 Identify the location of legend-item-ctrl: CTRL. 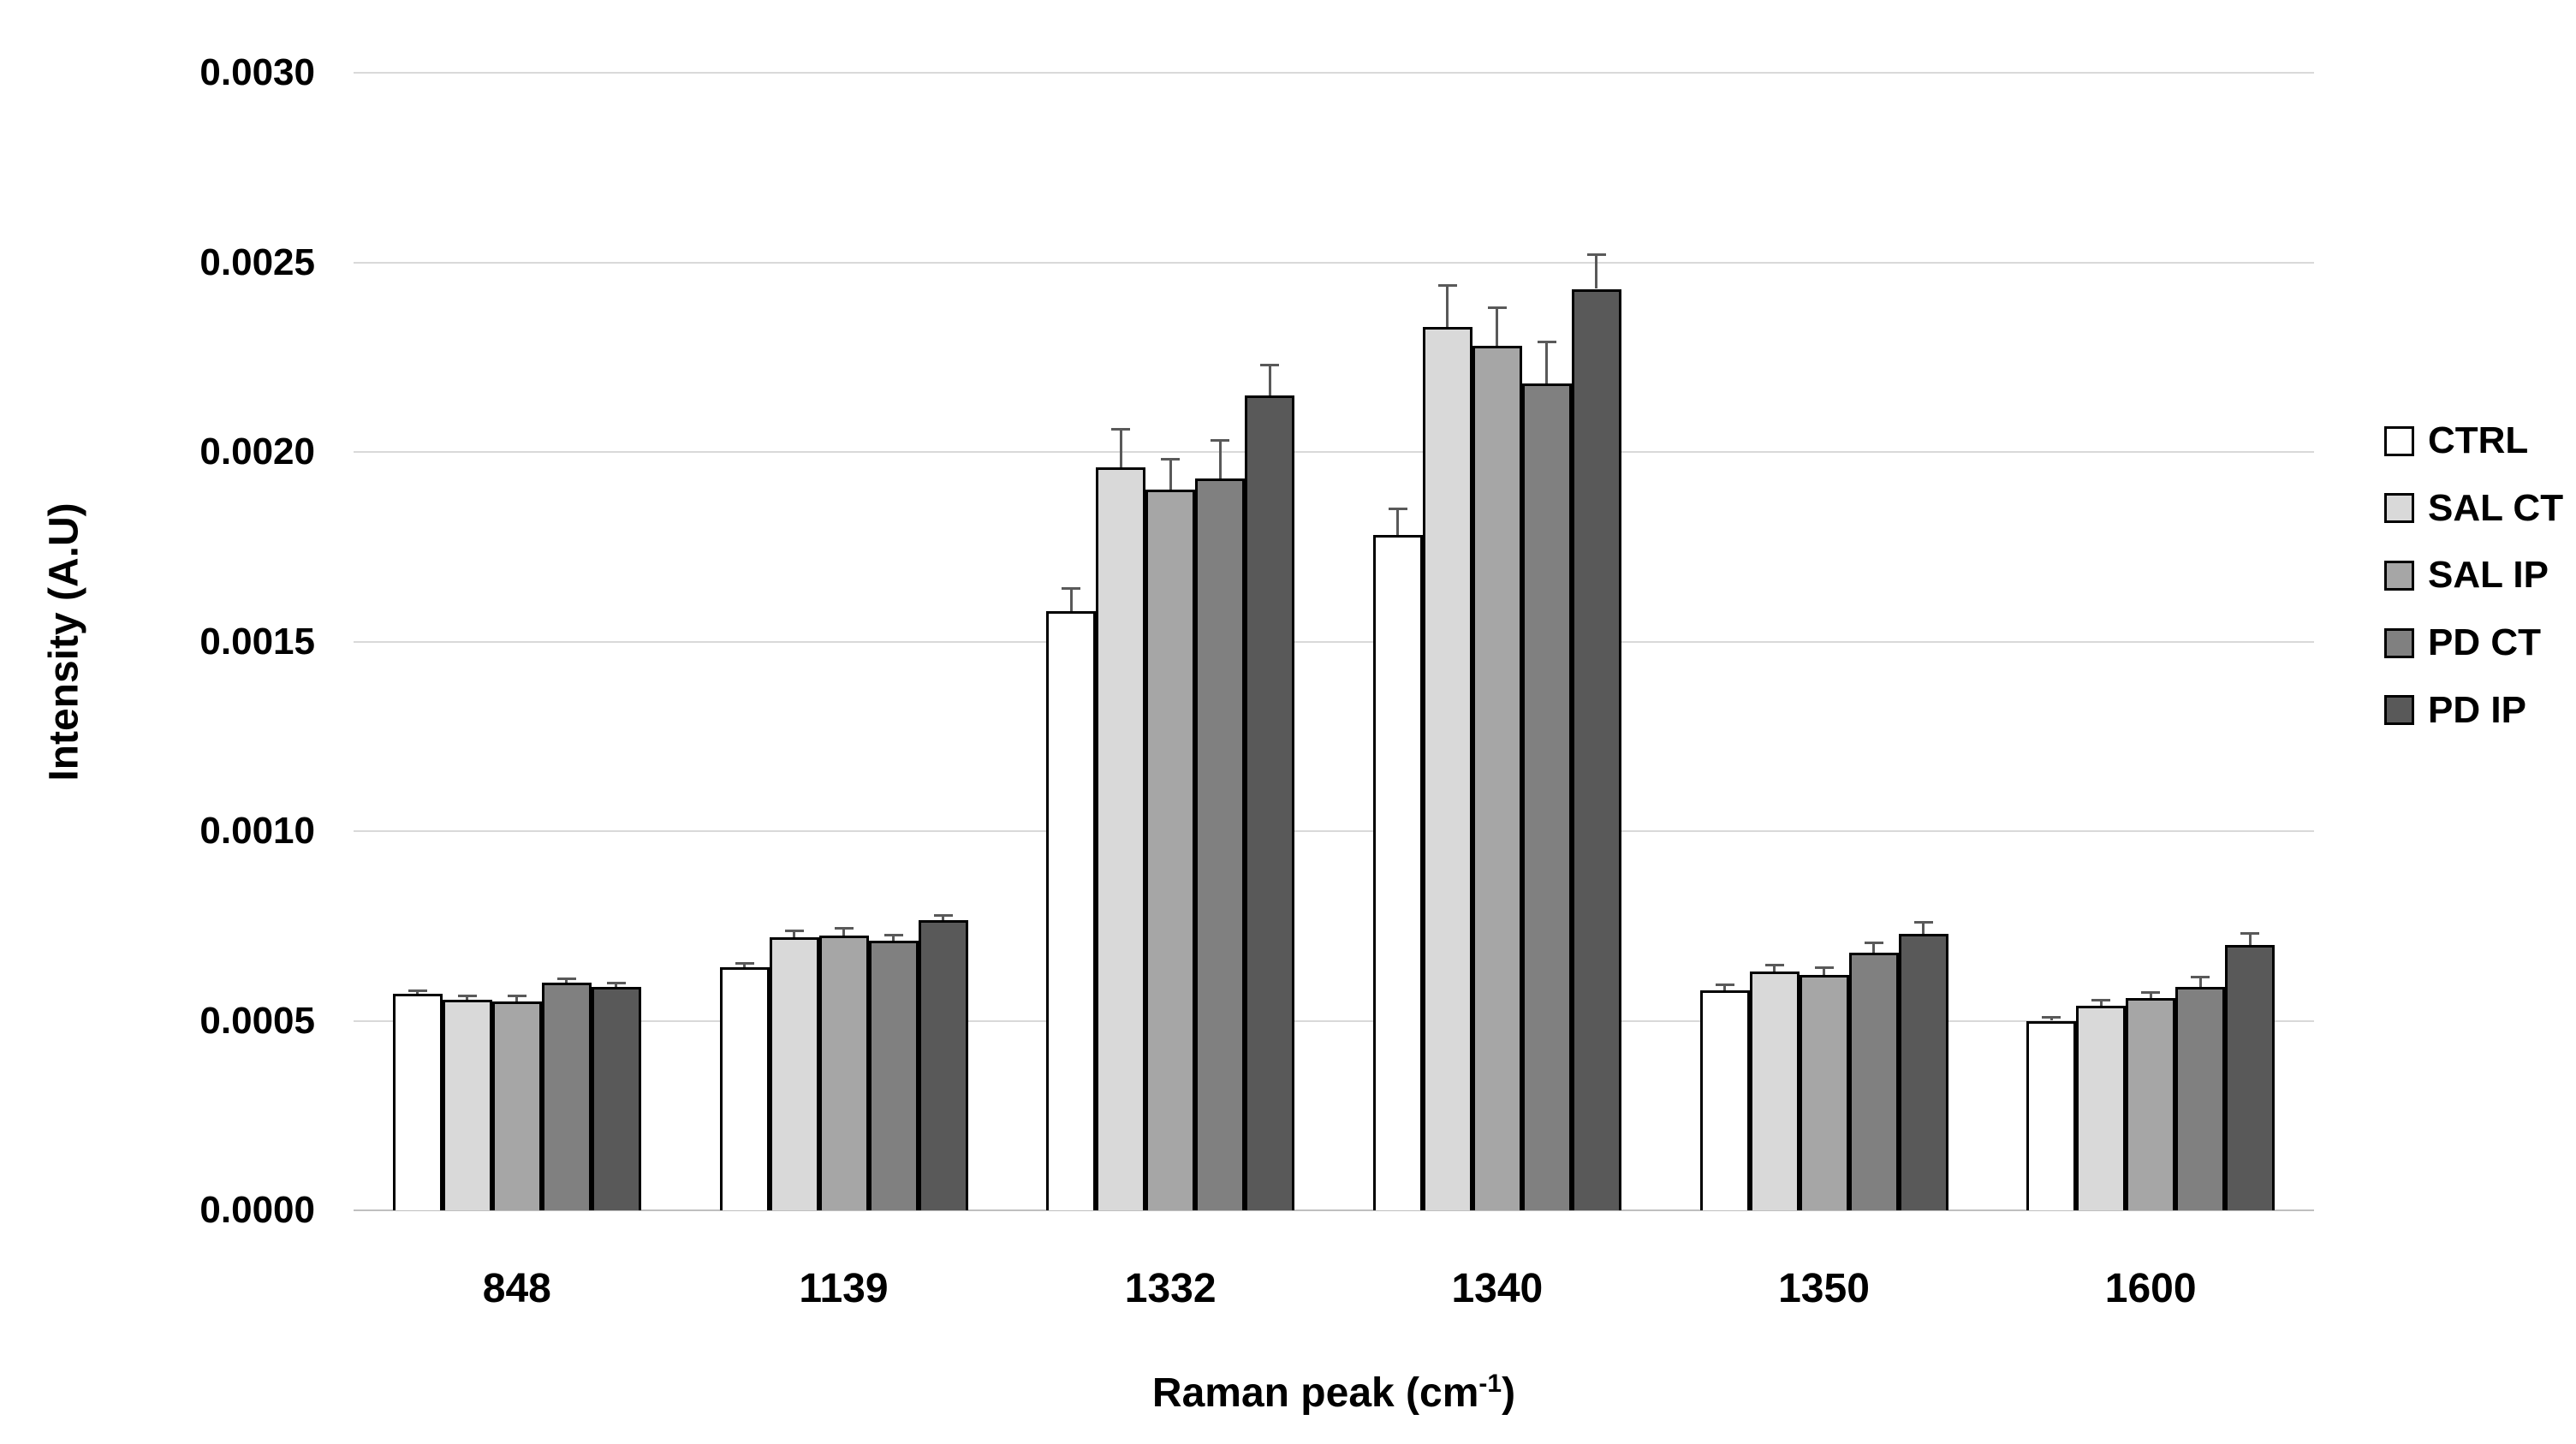
(2456, 440).